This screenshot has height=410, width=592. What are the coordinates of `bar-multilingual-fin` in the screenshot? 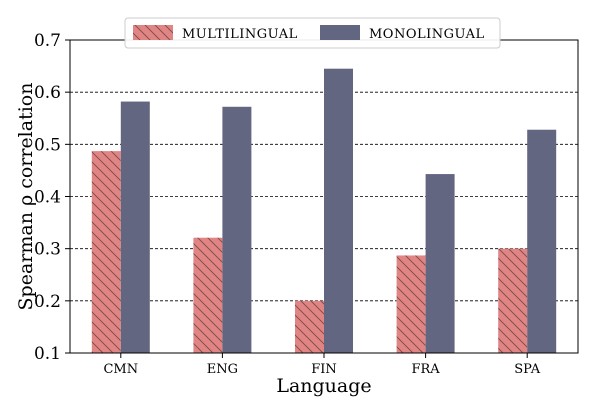 It's located at (309, 326).